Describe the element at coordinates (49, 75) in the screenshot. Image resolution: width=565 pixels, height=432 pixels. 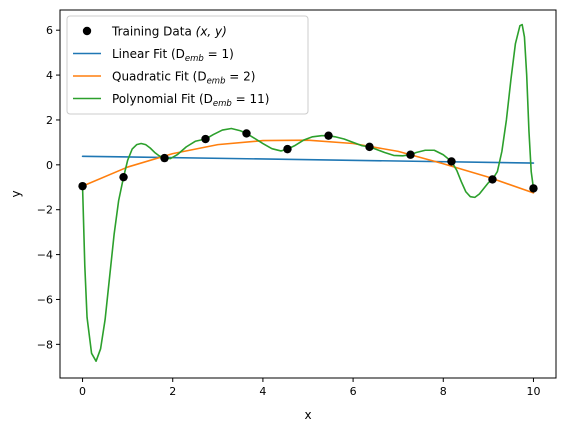
I see `y-tick-label: 4` at that location.